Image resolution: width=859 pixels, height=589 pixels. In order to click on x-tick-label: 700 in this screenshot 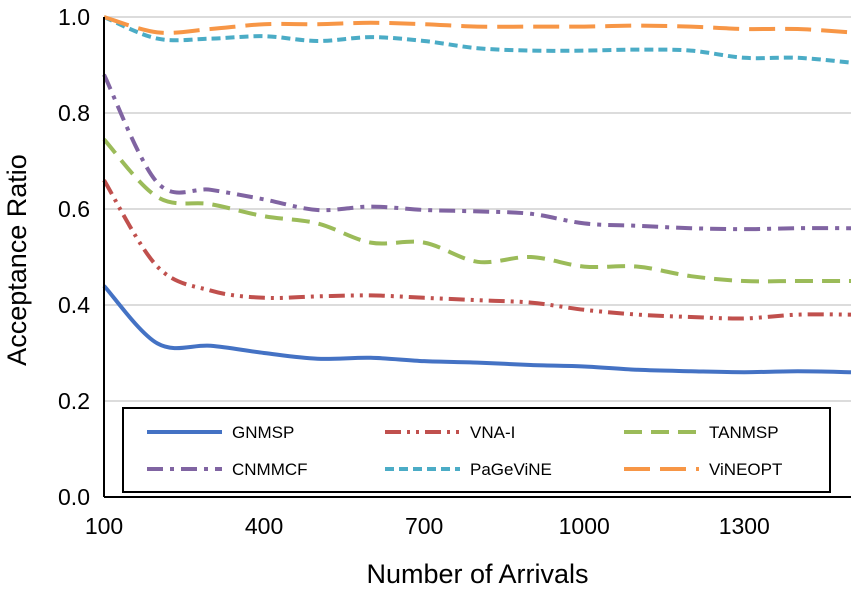, I will do `click(424, 526)`.